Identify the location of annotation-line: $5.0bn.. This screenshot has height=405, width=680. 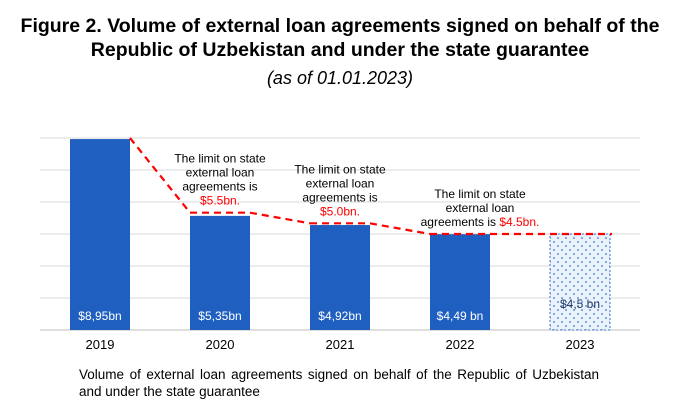
(340, 211).